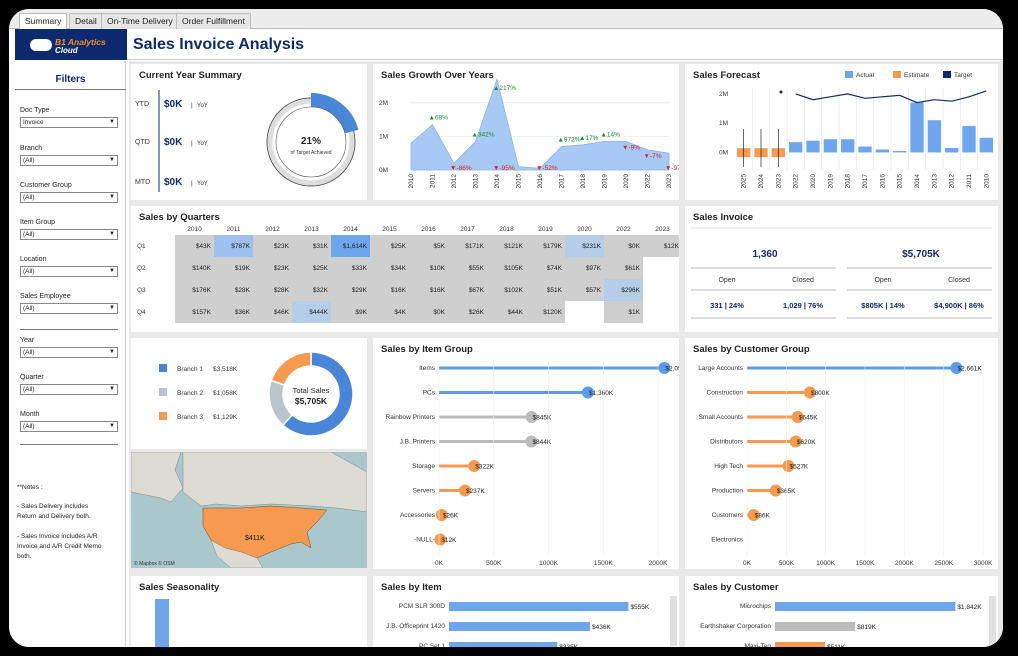  Describe the element at coordinates (422, 606) in the screenshot. I see `category-label: PCM SLR 300D` at that location.